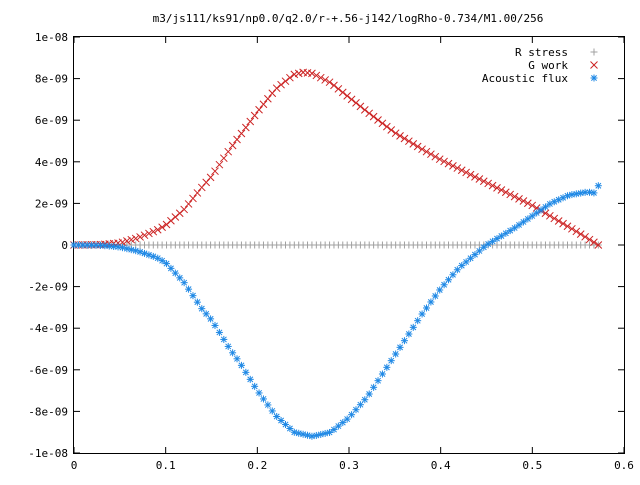 The image size is (640, 485). I want to click on x-tick-label: 0.2, so click(257, 465).